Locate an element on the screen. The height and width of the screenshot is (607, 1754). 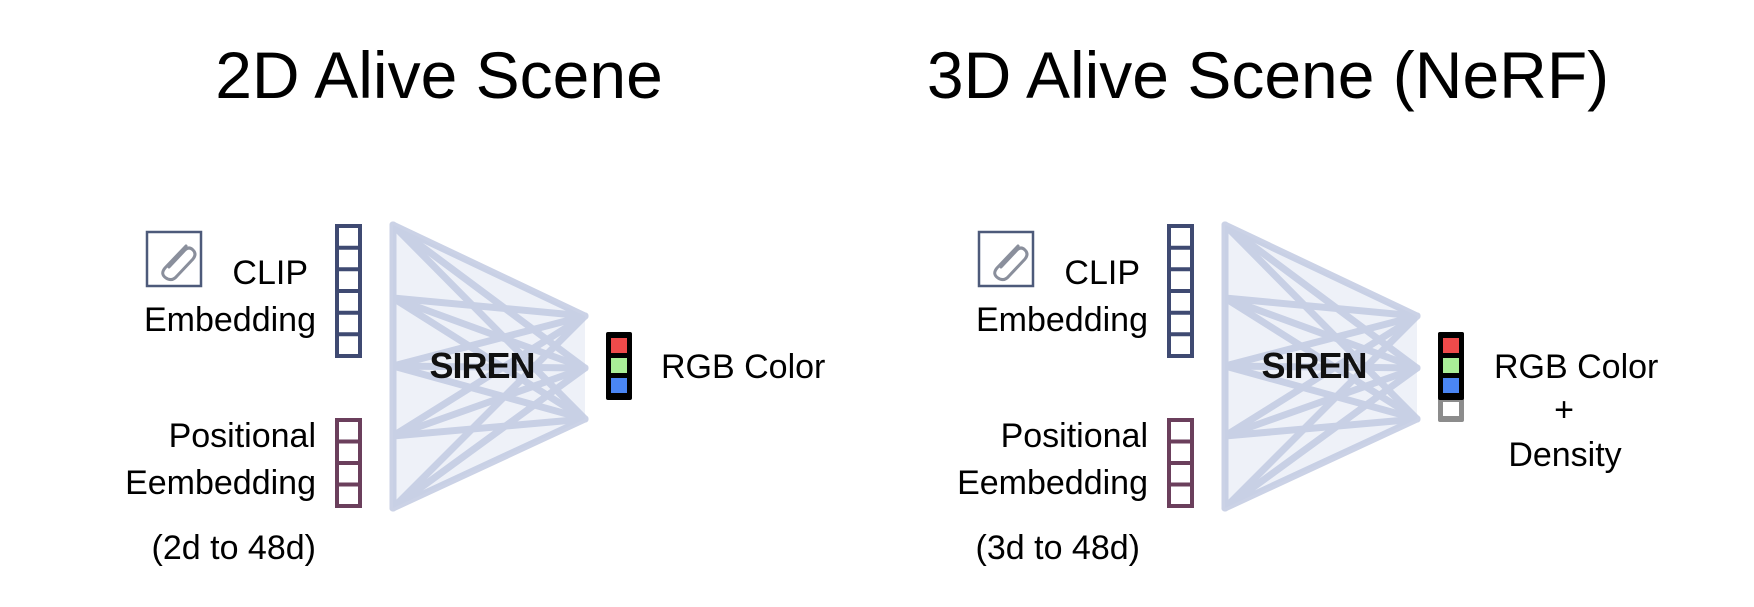
rgb-output-vector is located at coordinates (619, 366).